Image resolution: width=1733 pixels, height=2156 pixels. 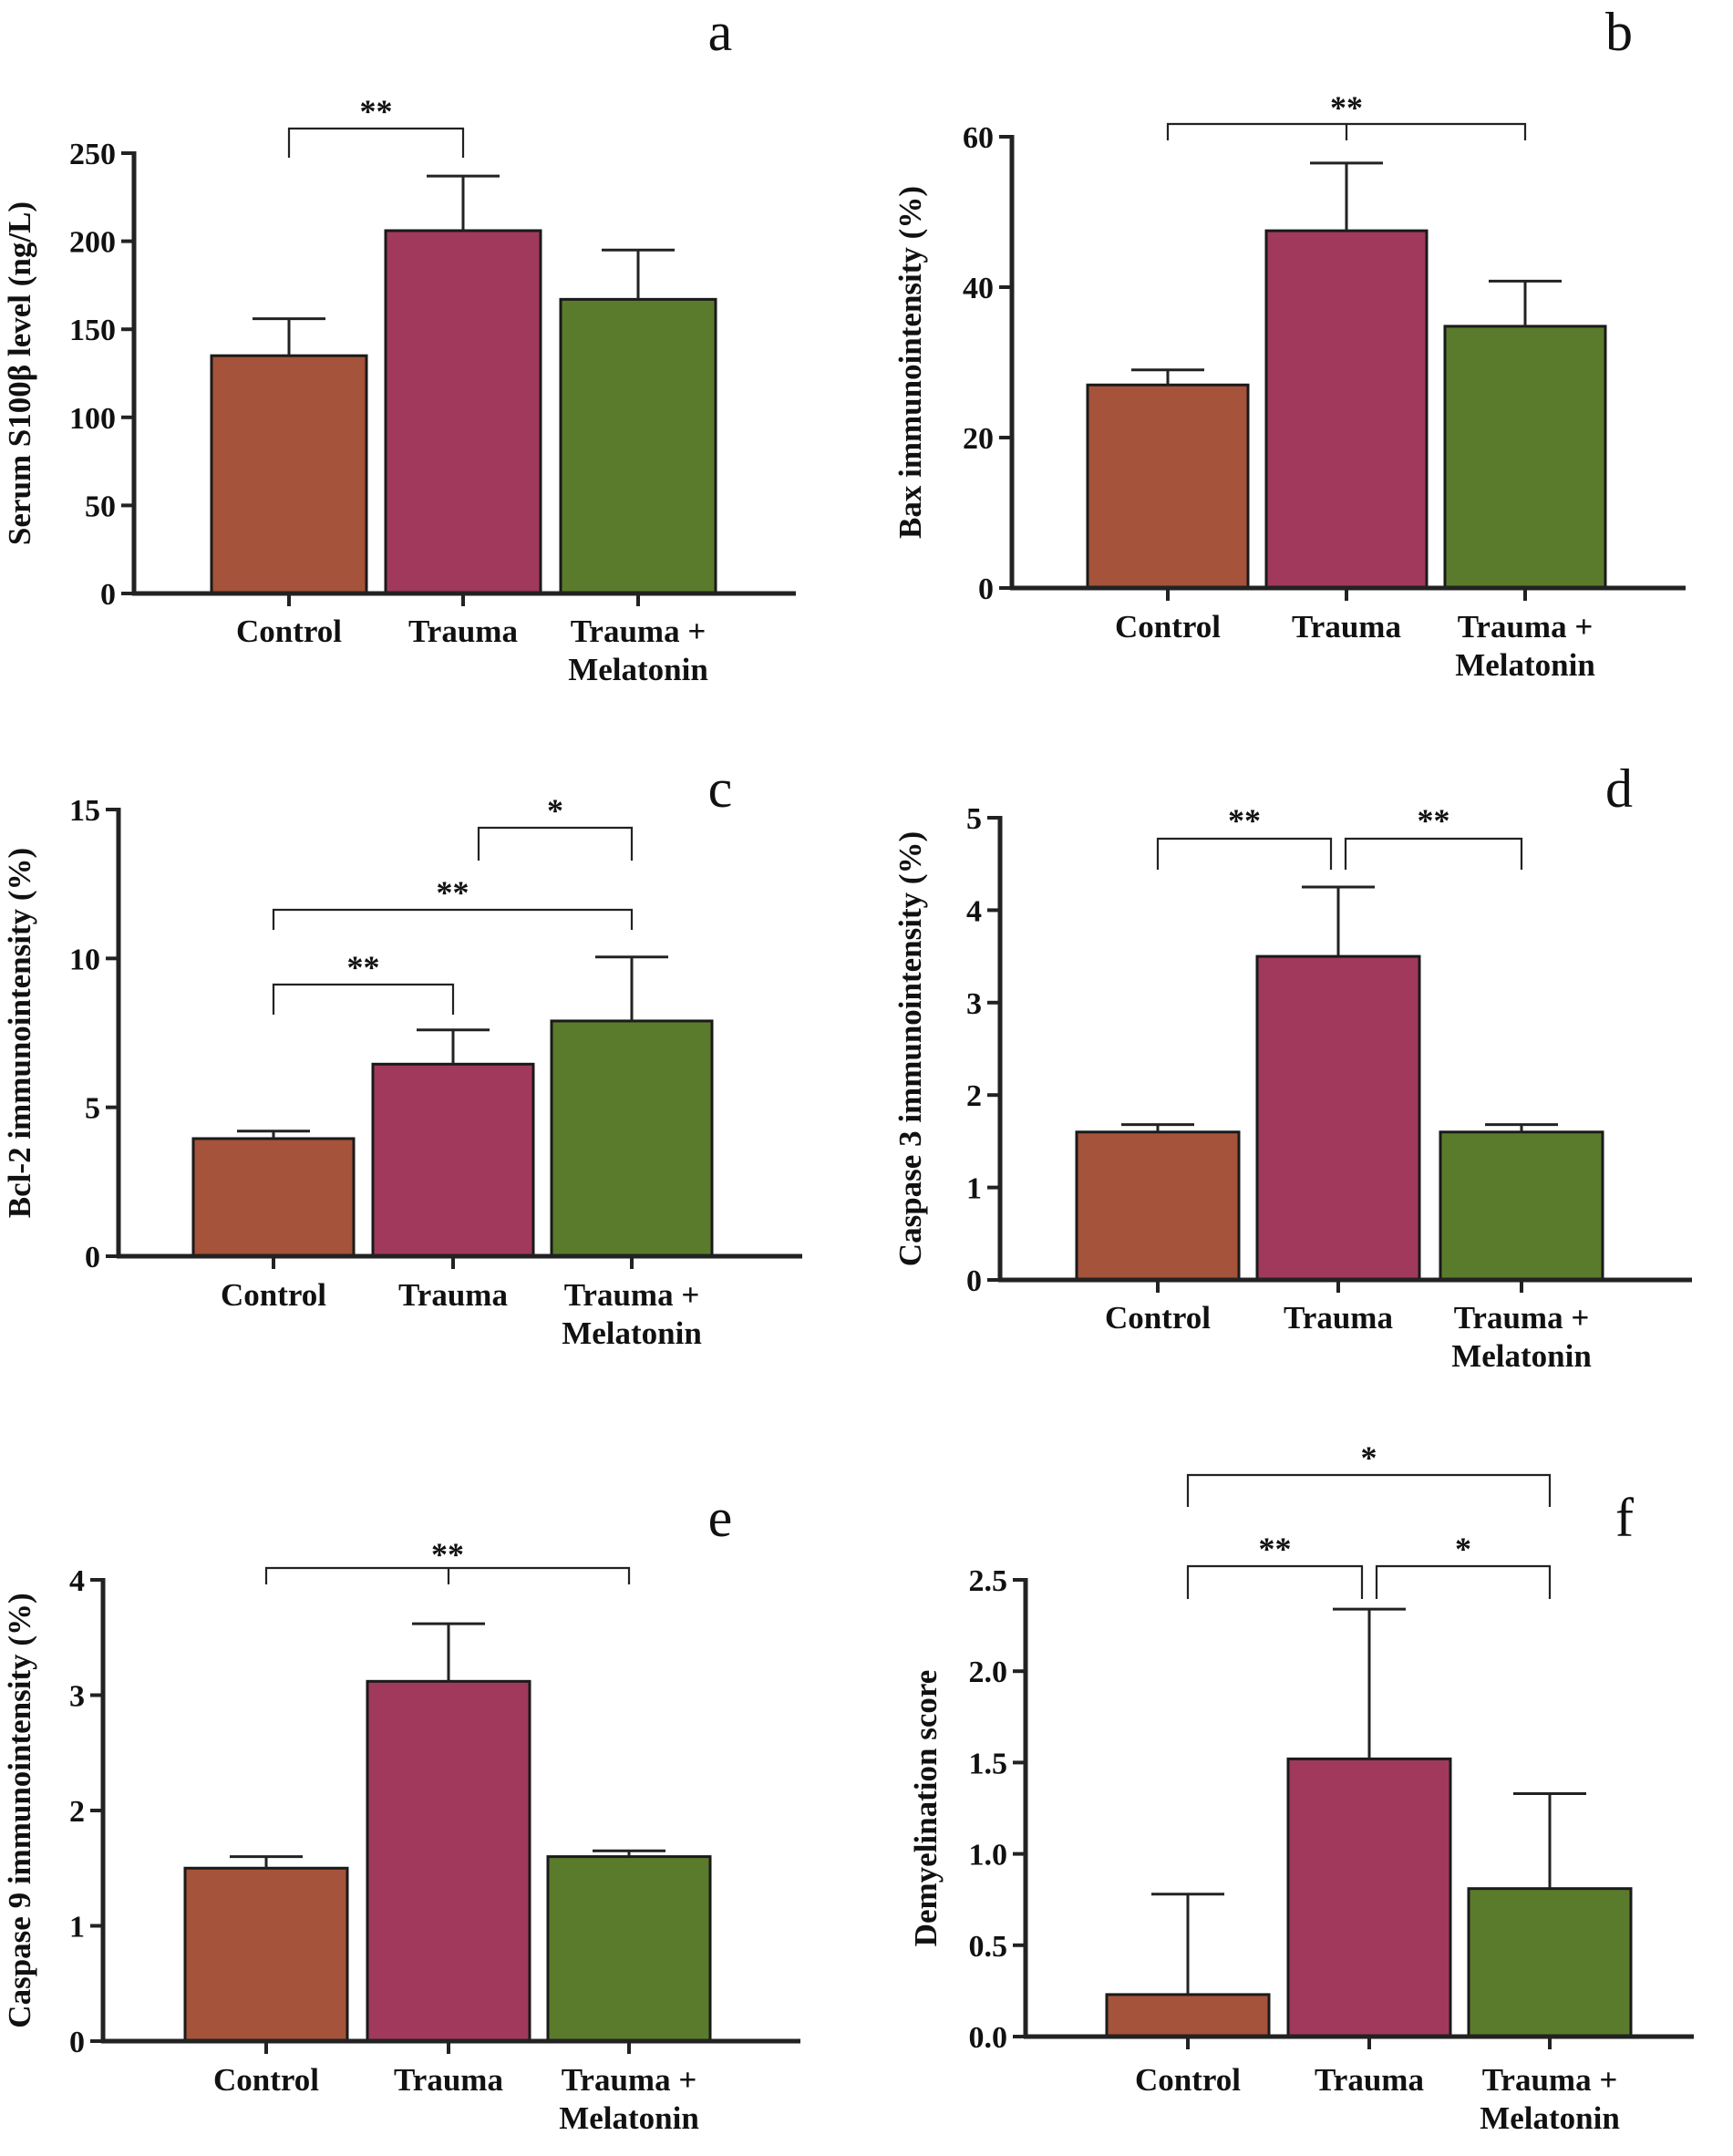 I want to click on panel-letter: b, so click(x=1619, y=32).